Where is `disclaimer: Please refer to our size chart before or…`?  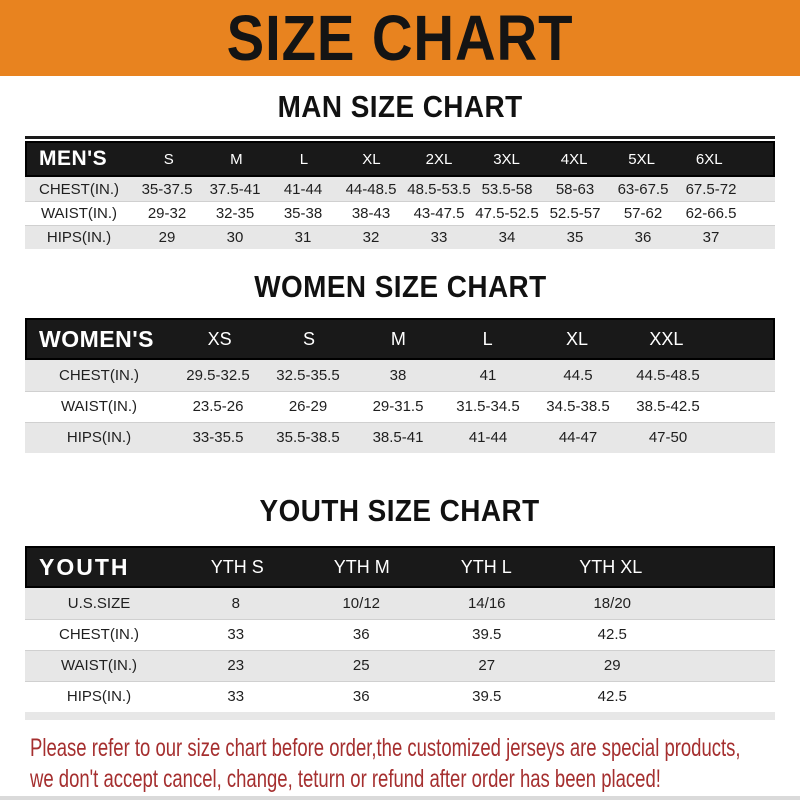 disclaimer: Please refer to our size chart before or… is located at coordinates (400, 764).